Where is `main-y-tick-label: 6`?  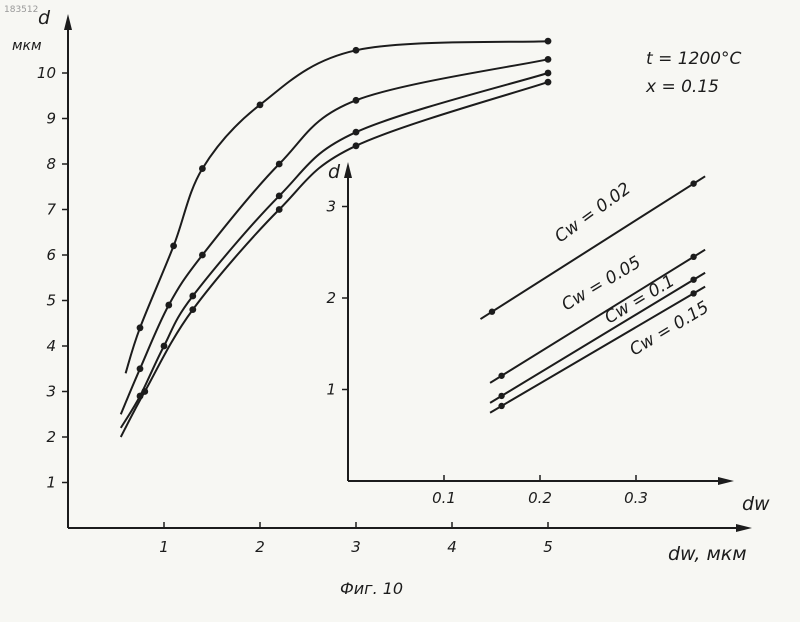
main-y-tick-label: 6 is located at coordinates (51, 255).